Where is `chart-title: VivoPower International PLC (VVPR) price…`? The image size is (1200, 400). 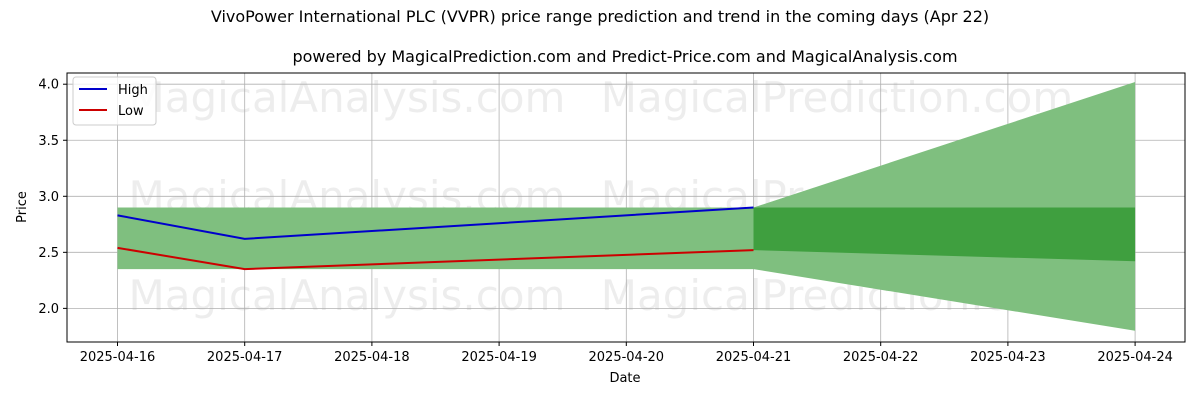 chart-title: VivoPower International PLC (VVPR) price… is located at coordinates (600, 16).